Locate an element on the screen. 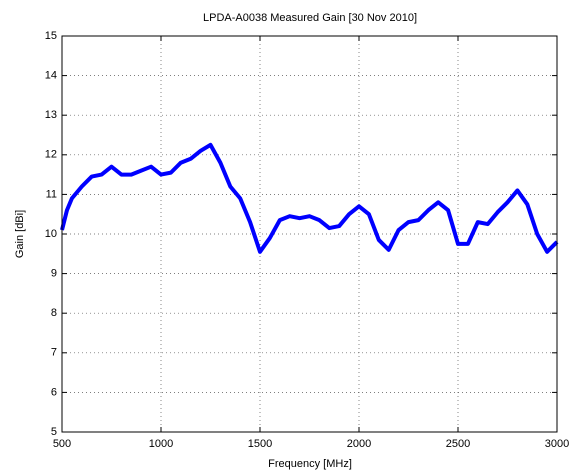 Image resolution: width=585 pixels, height=474 pixels. y-tick-label: 15 is located at coordinates (51, 36).